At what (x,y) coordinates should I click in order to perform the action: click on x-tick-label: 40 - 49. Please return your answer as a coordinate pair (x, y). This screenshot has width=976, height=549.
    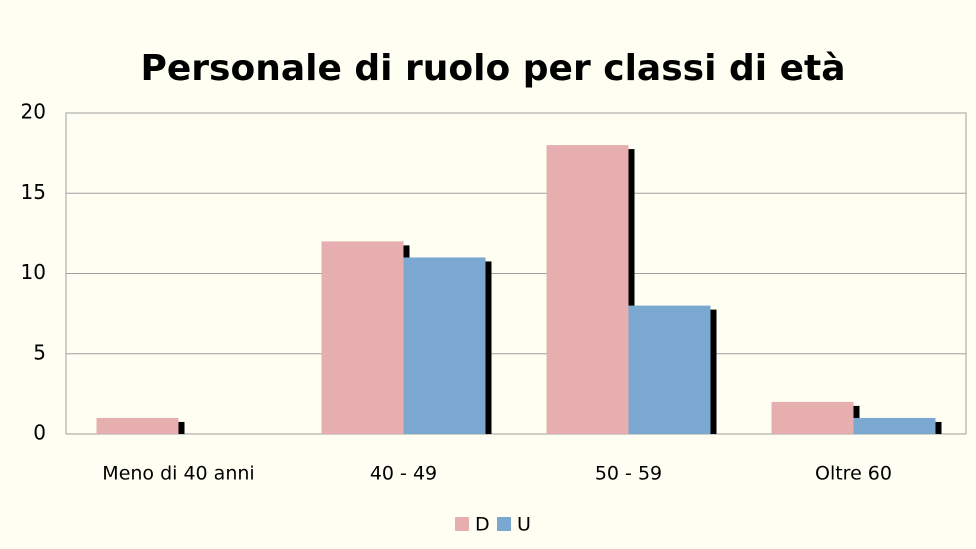
    Looking at the image, I should click on (403, 474).